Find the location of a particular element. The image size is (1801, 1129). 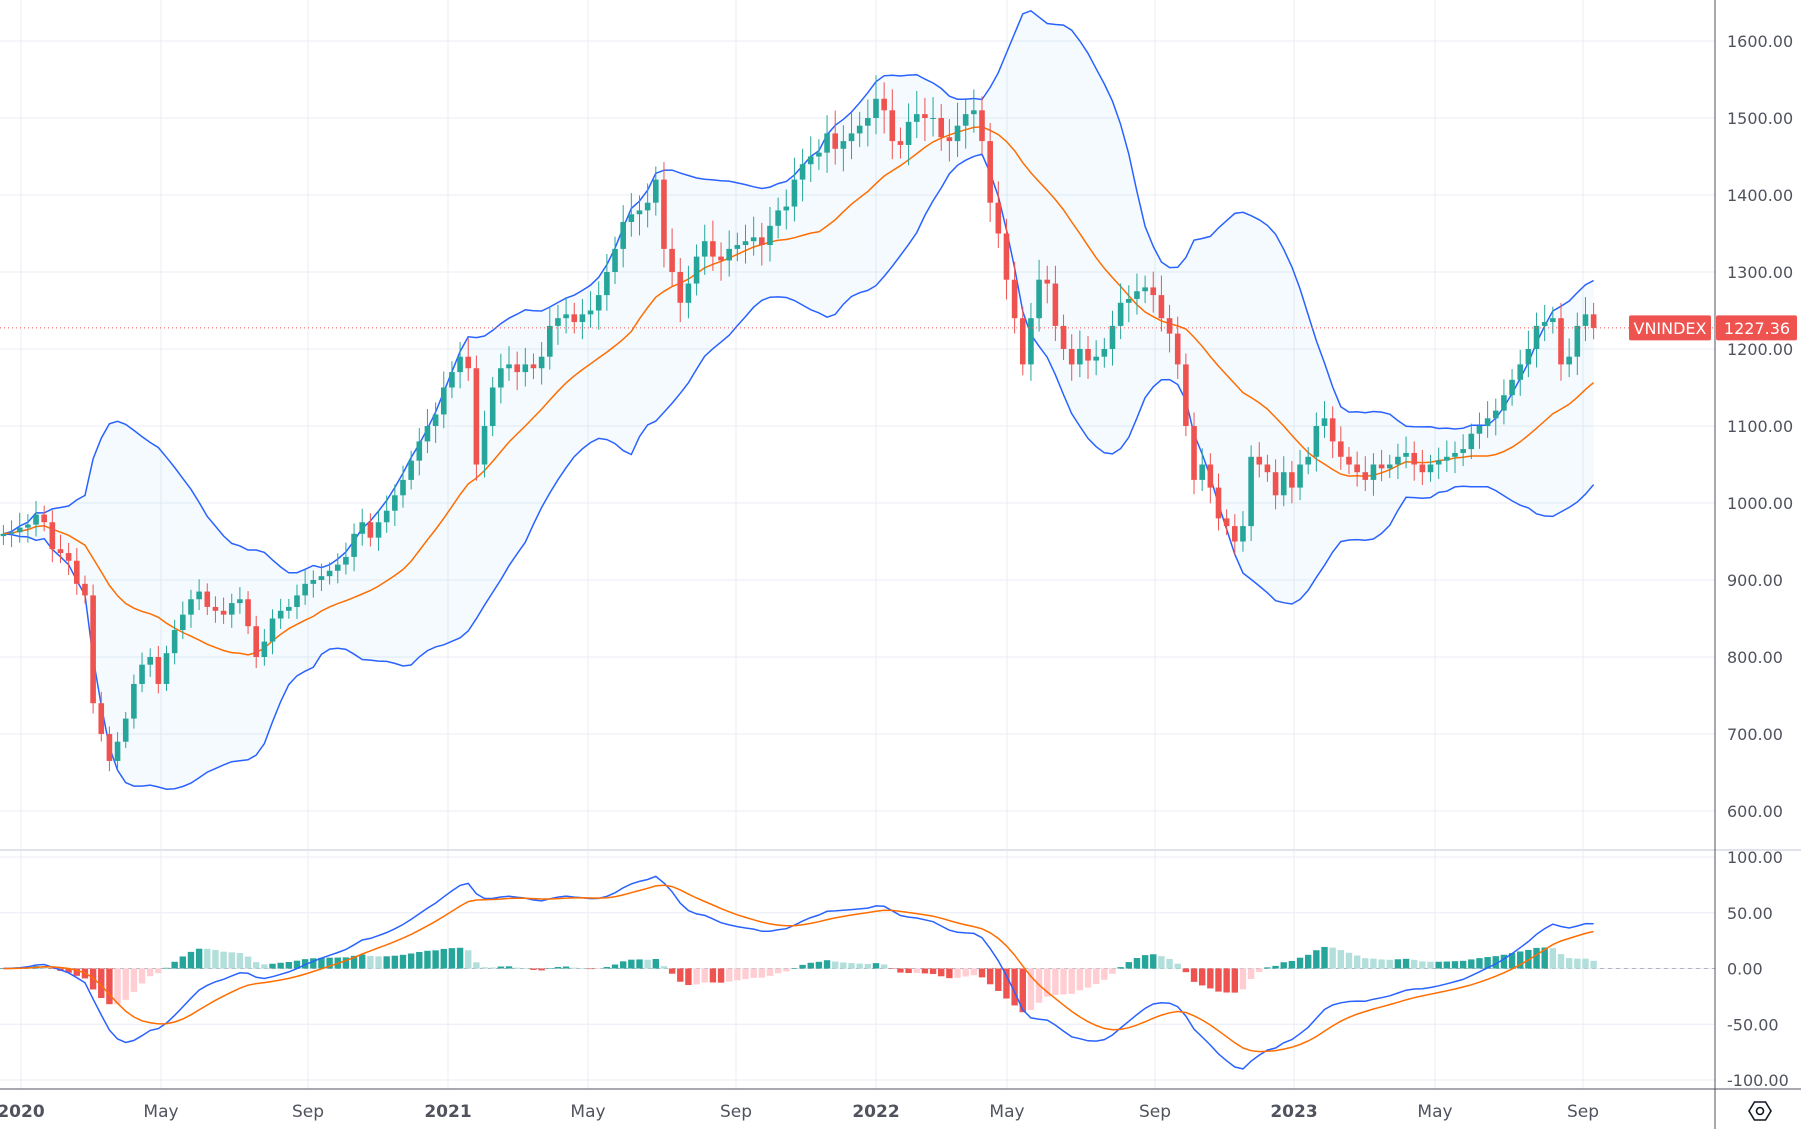

macd-tick-label: -100.00 is located at coordinates (1758, 1080).